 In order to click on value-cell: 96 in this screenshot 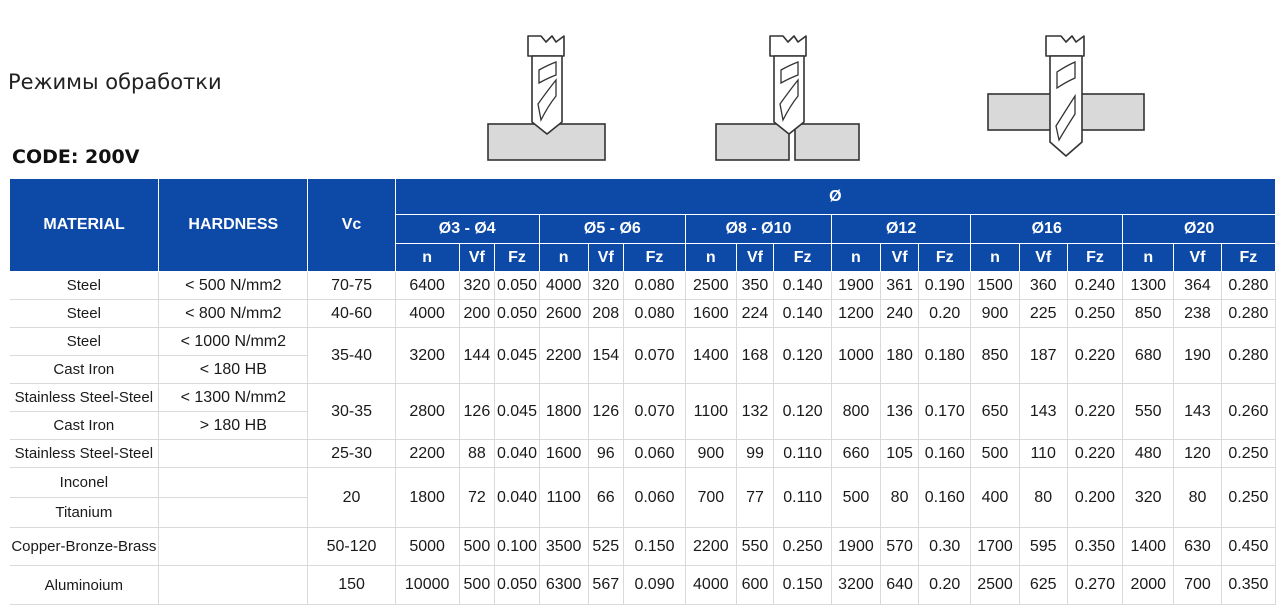, I will do `click(606, 453)`.